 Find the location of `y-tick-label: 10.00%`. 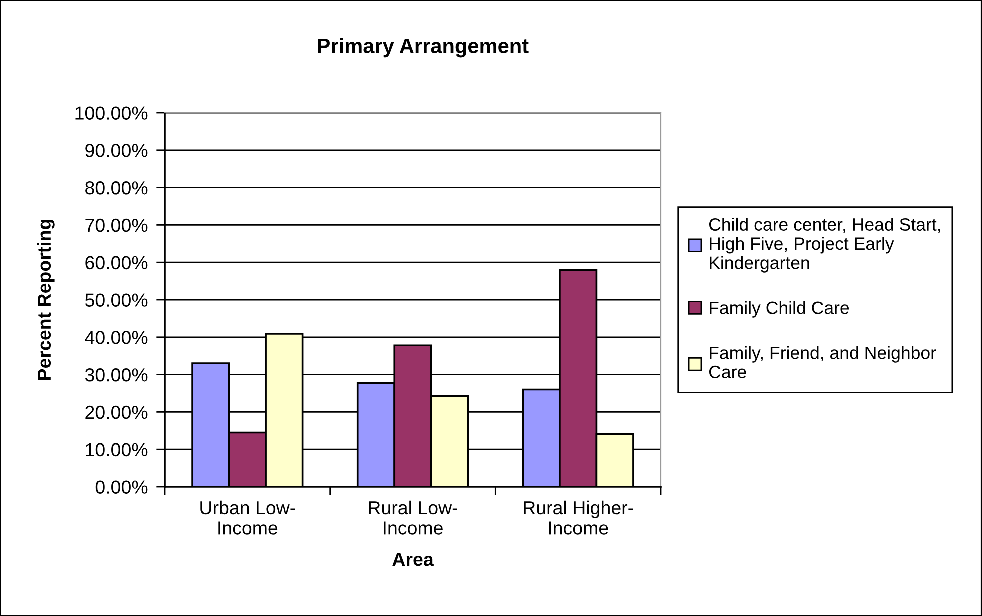

y-tick-label: 10.00% is located at coordinates (117, 450).